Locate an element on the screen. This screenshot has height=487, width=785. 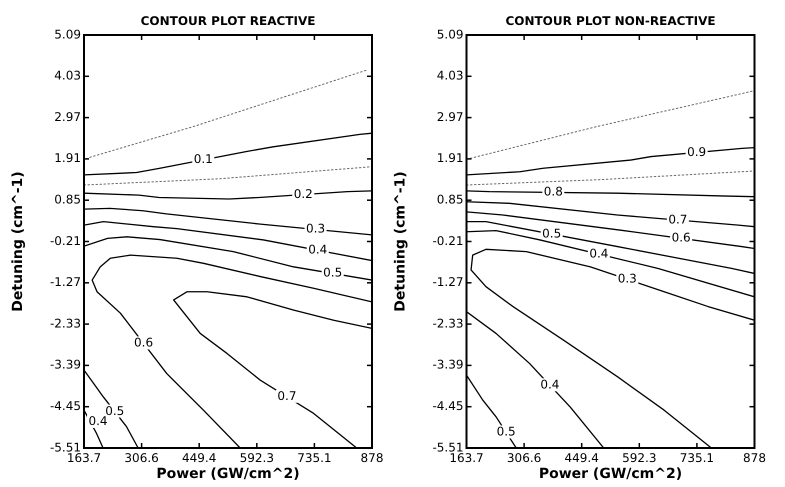
series-label: 0.1 is located at coordinates (203, 159).